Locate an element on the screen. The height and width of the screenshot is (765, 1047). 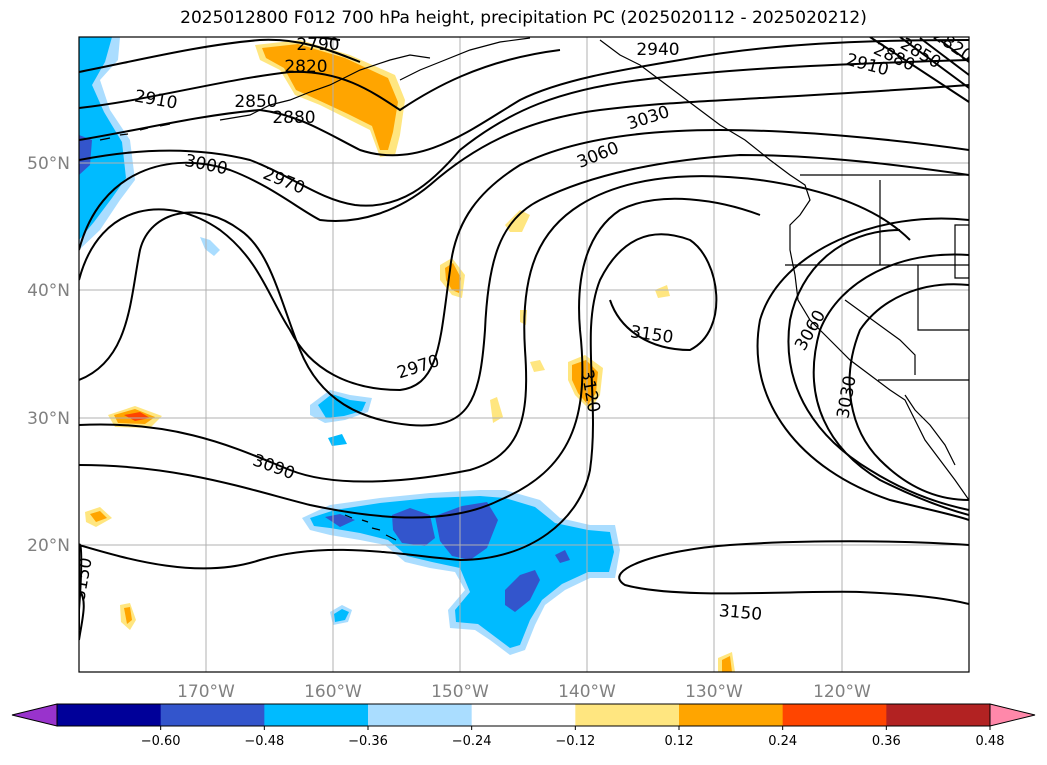
baja-coast is located at coordinates (930, 430).